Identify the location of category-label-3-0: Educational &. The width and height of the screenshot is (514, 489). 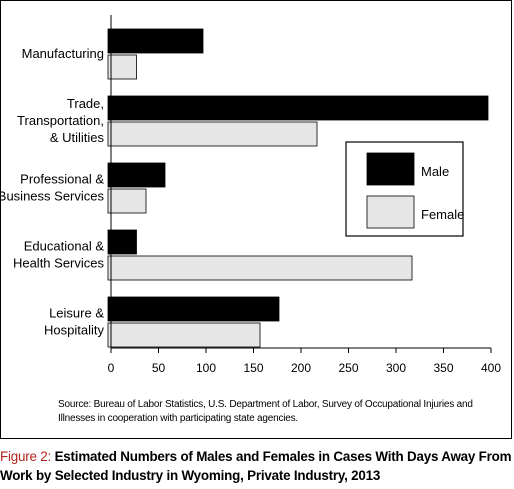
(64, 246).